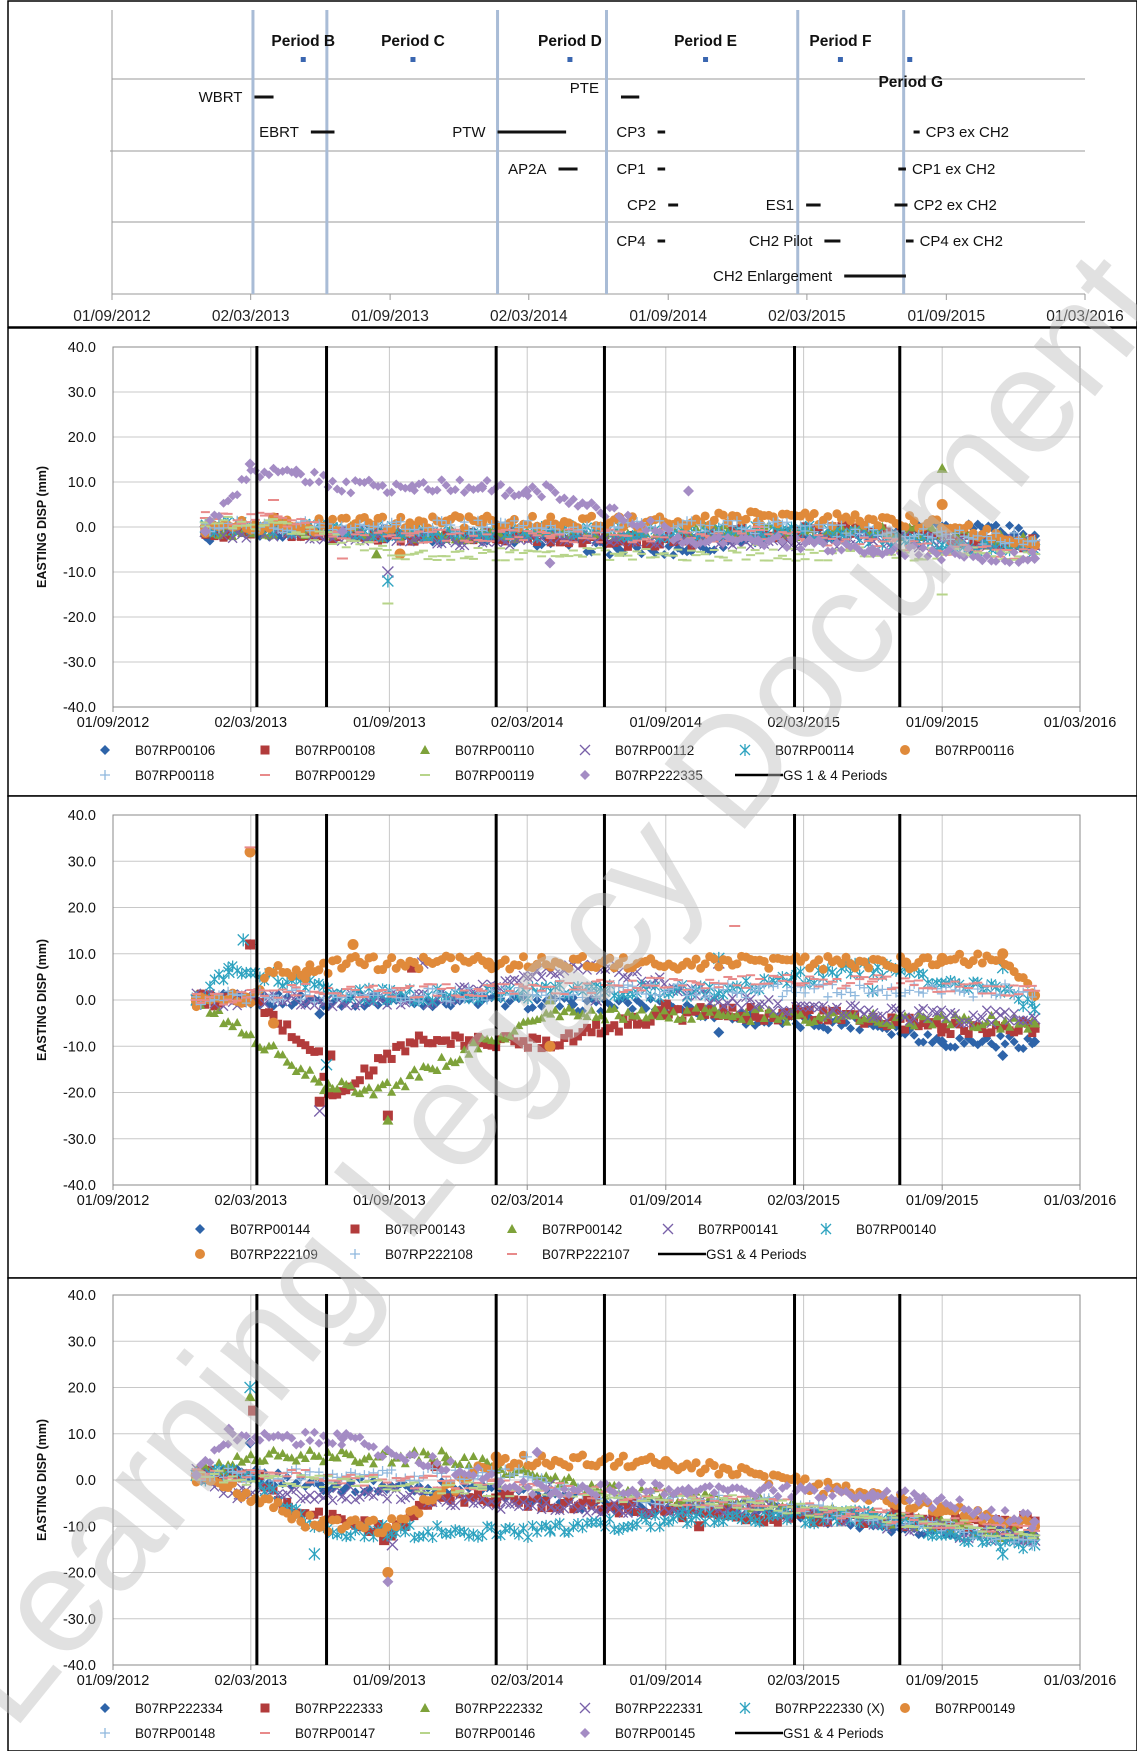  I want to click on legend-label: B07RP00108, so click(335, 750).